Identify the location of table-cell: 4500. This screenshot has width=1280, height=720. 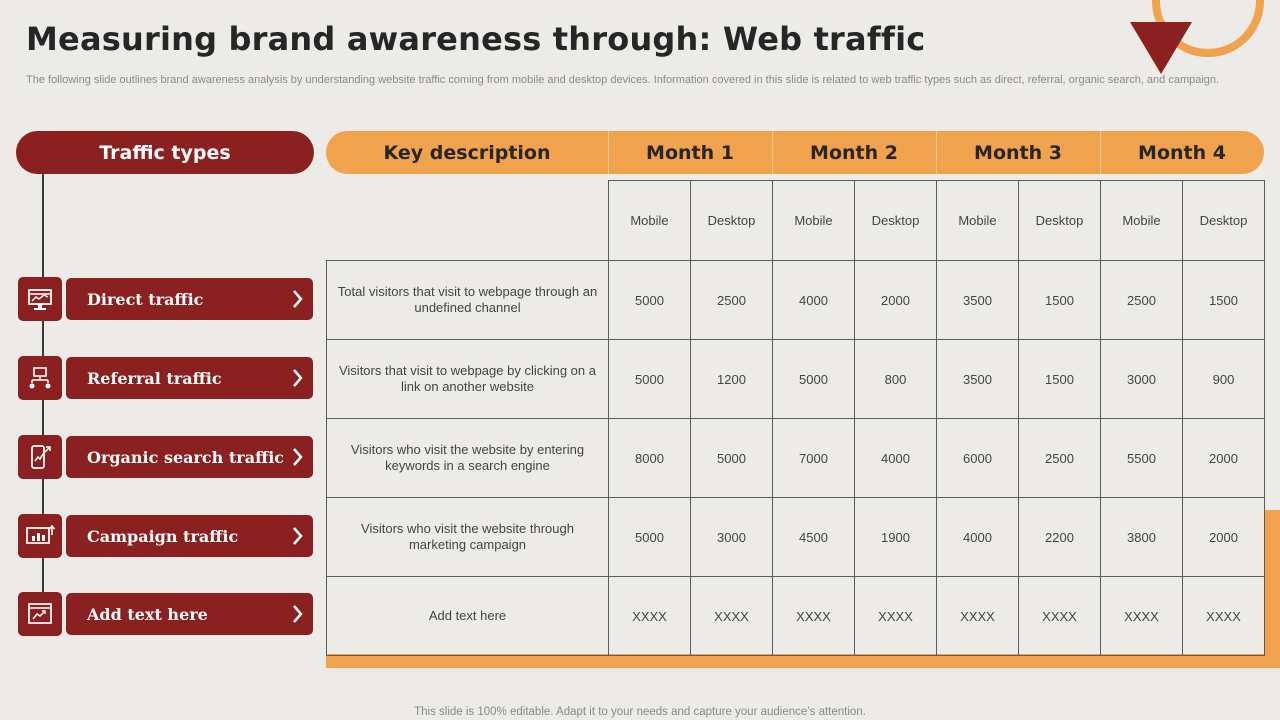
(813, 537).